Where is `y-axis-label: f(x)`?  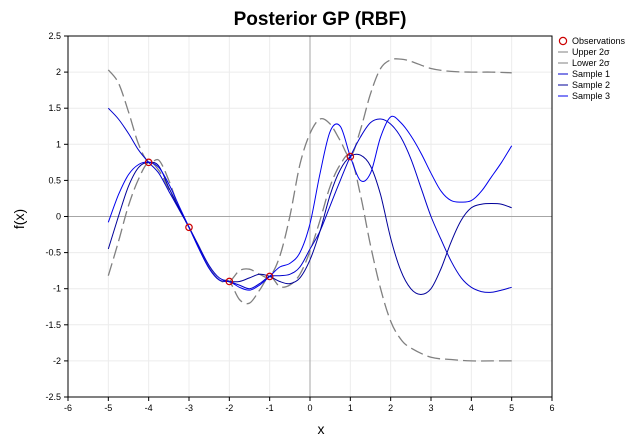 y-axis-label: f(x) is located at coordinates (19, 219).